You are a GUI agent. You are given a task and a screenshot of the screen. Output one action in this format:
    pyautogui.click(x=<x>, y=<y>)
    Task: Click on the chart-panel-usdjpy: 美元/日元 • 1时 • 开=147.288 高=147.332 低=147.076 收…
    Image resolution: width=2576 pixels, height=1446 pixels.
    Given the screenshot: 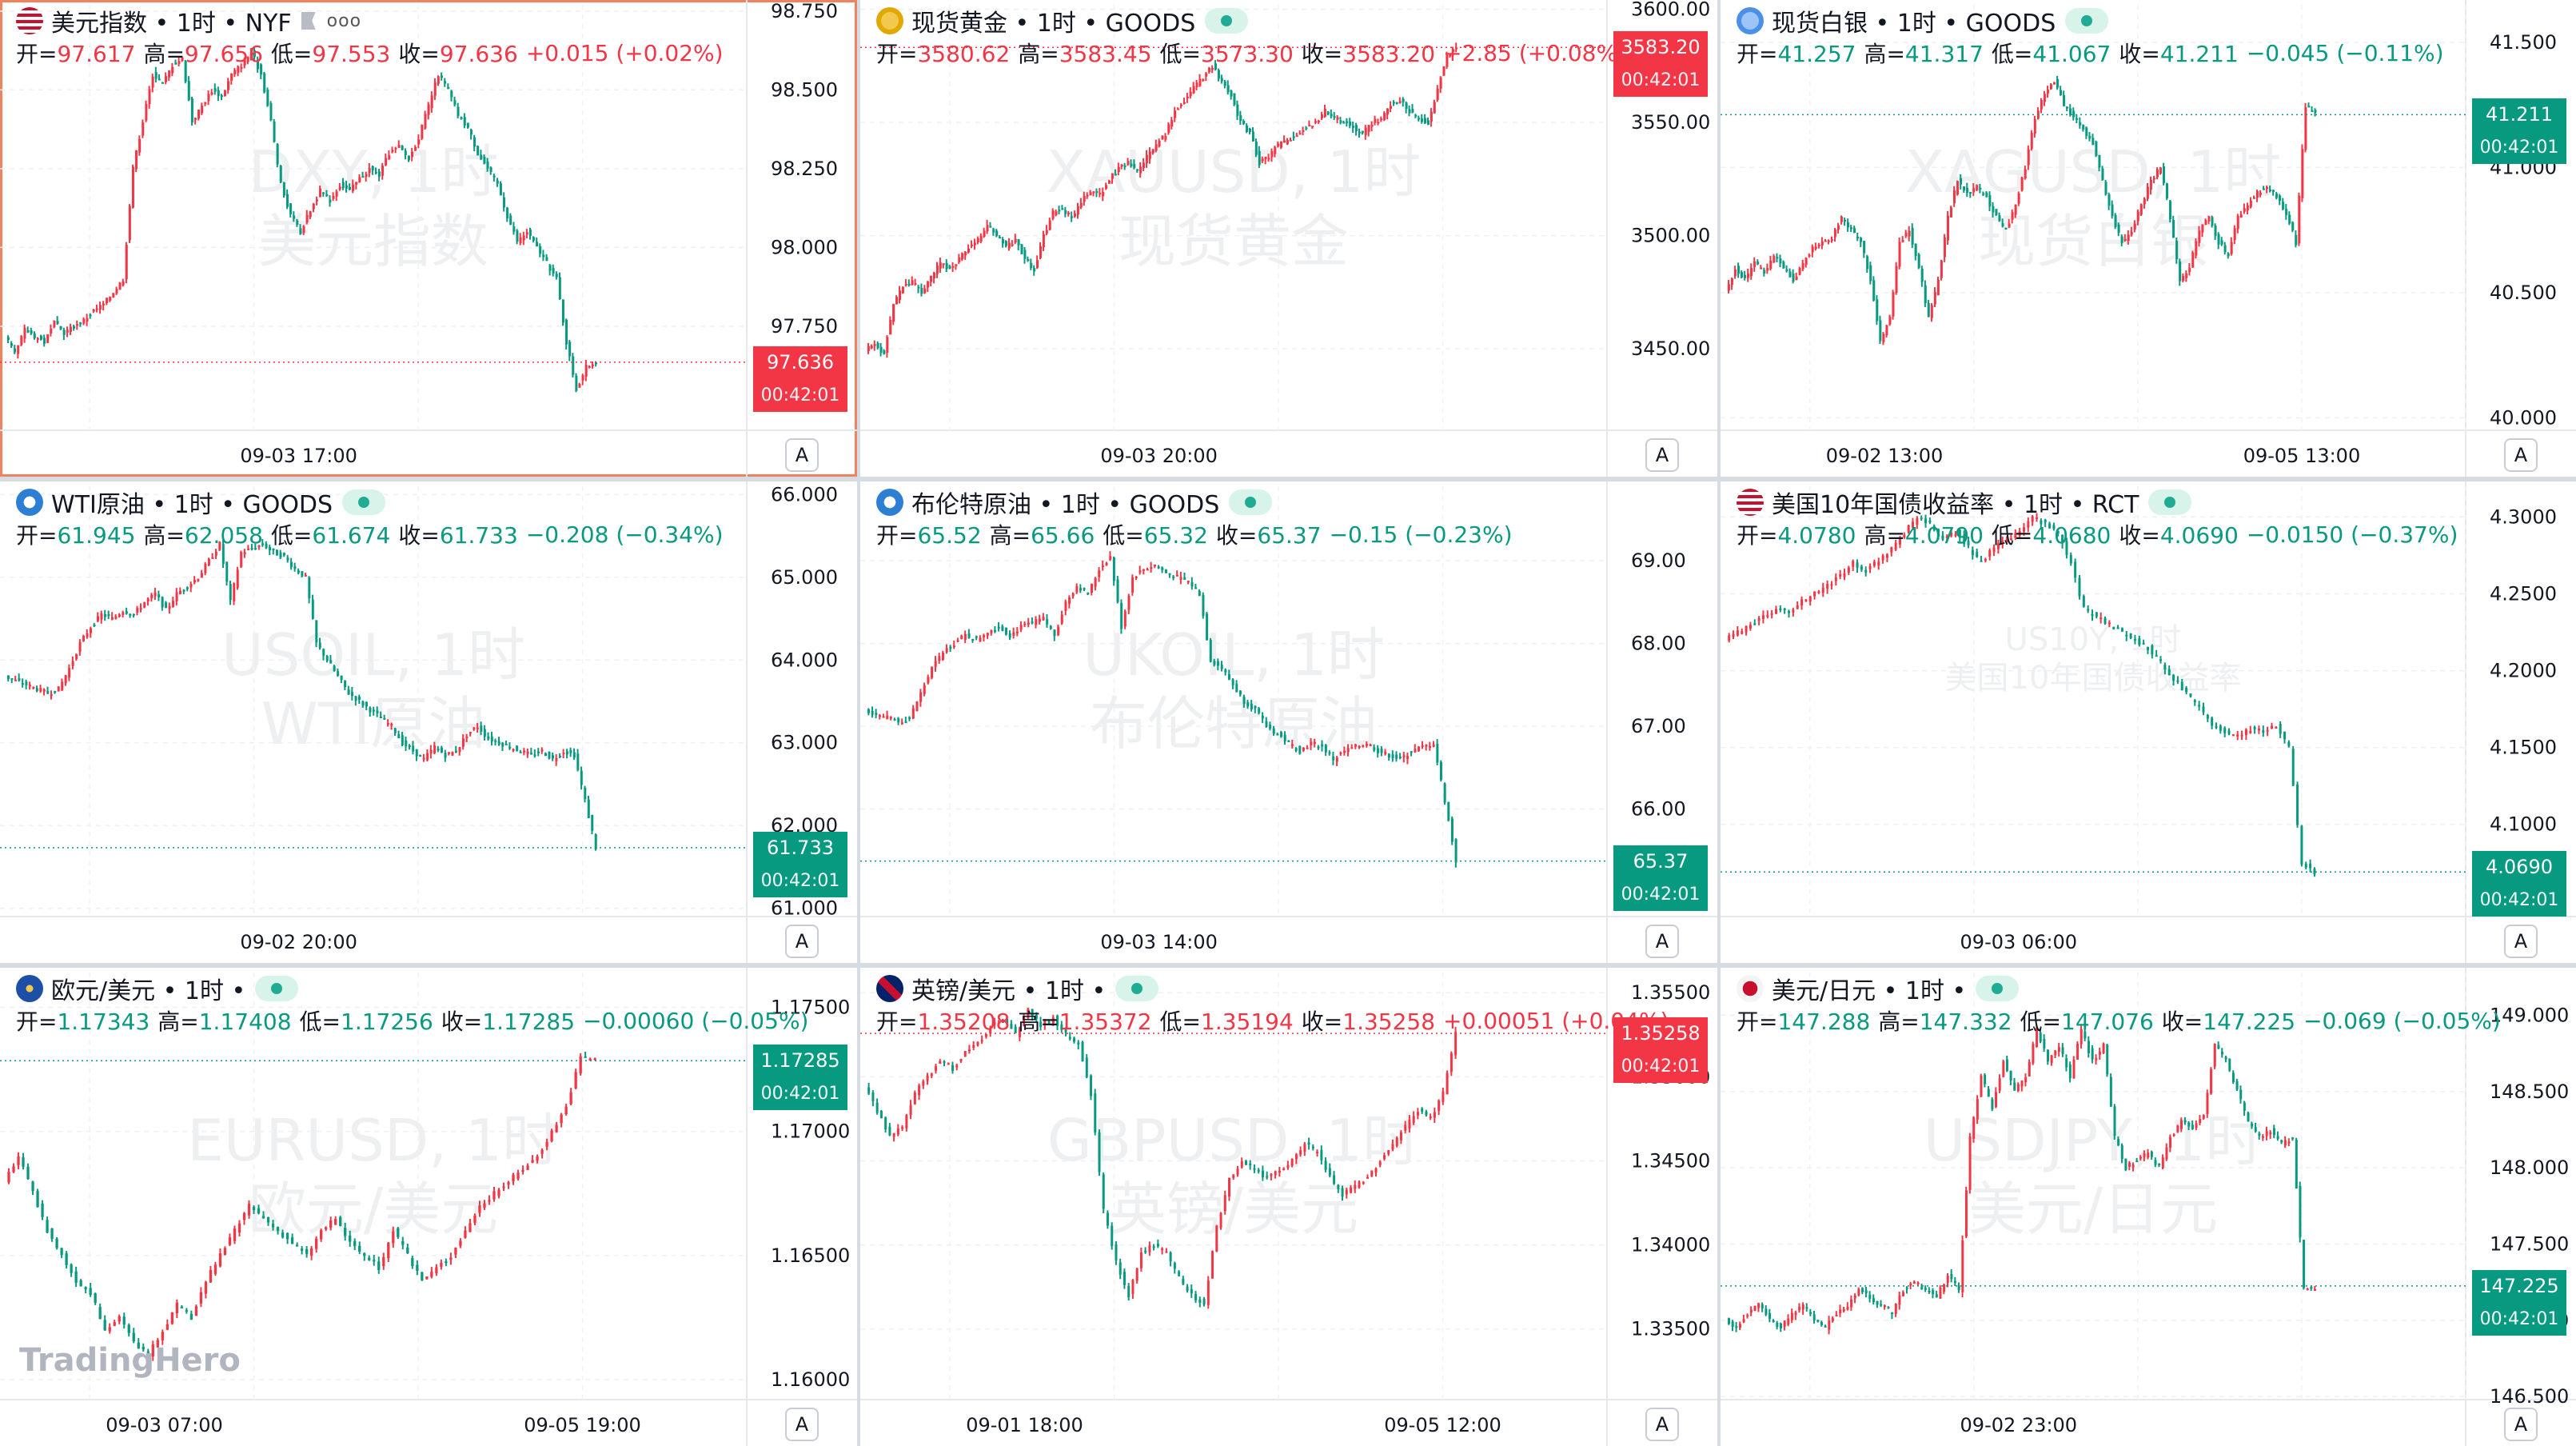 What is the action you would take?
    pyautogui.click(x=2148, y=1207)
    